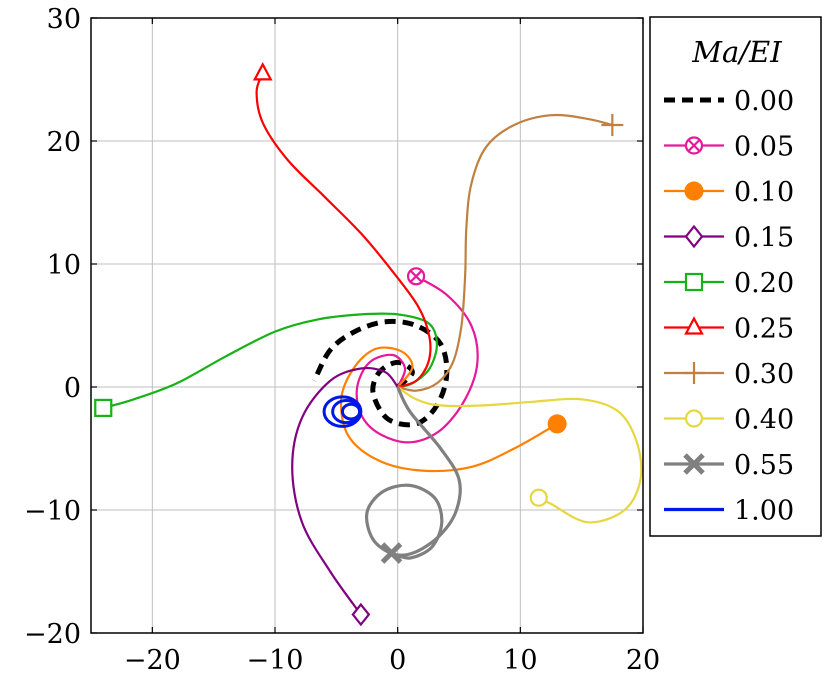  Describe the element at coordinates (520, 660) in the screenshot. I see `x-tick-label: 10` at that location.